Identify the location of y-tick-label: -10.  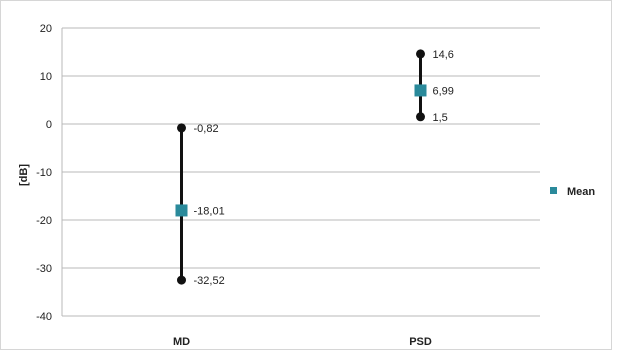
(44, 173).